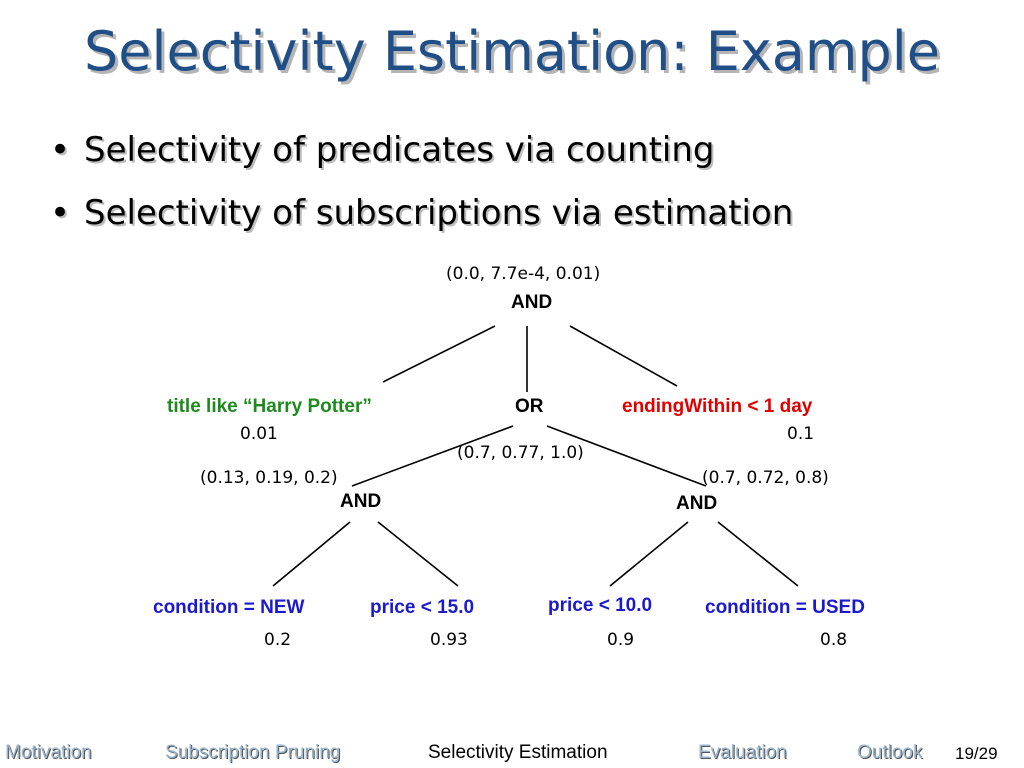 This screenshot has height=768, width=1024. I want to click on root-and-label: AND, so click(532, 302).